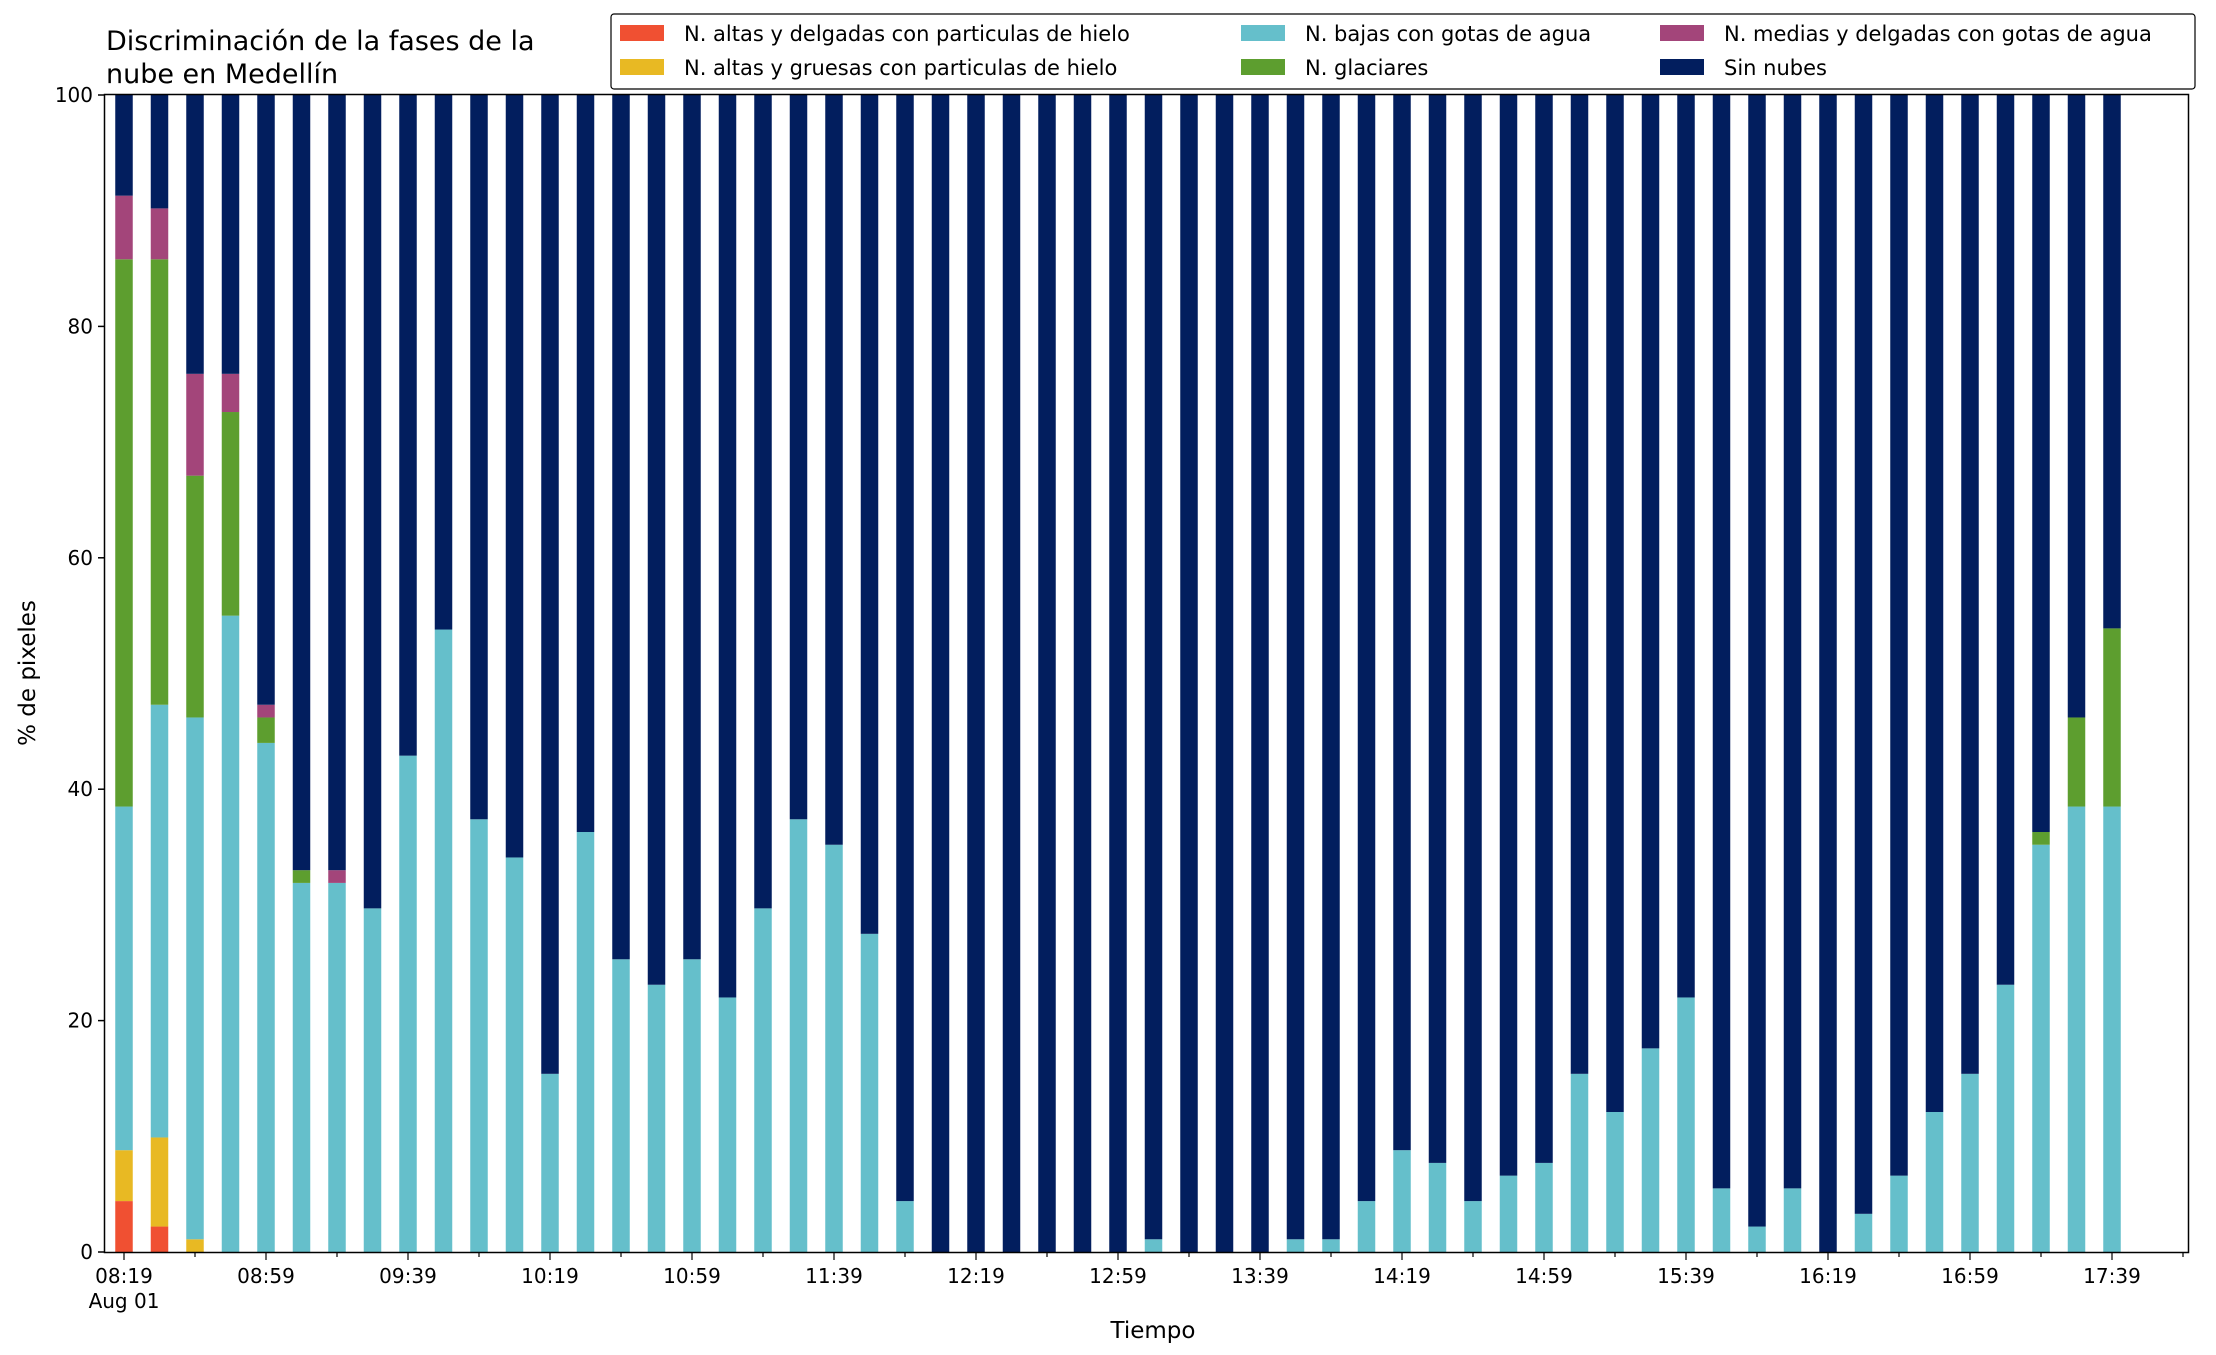 The width and height of the screenshot is (2216, 1355). Describe the element at coordinates (976, 1276) in the screenshot. I see `x-tick-label: 12:19` at that location.